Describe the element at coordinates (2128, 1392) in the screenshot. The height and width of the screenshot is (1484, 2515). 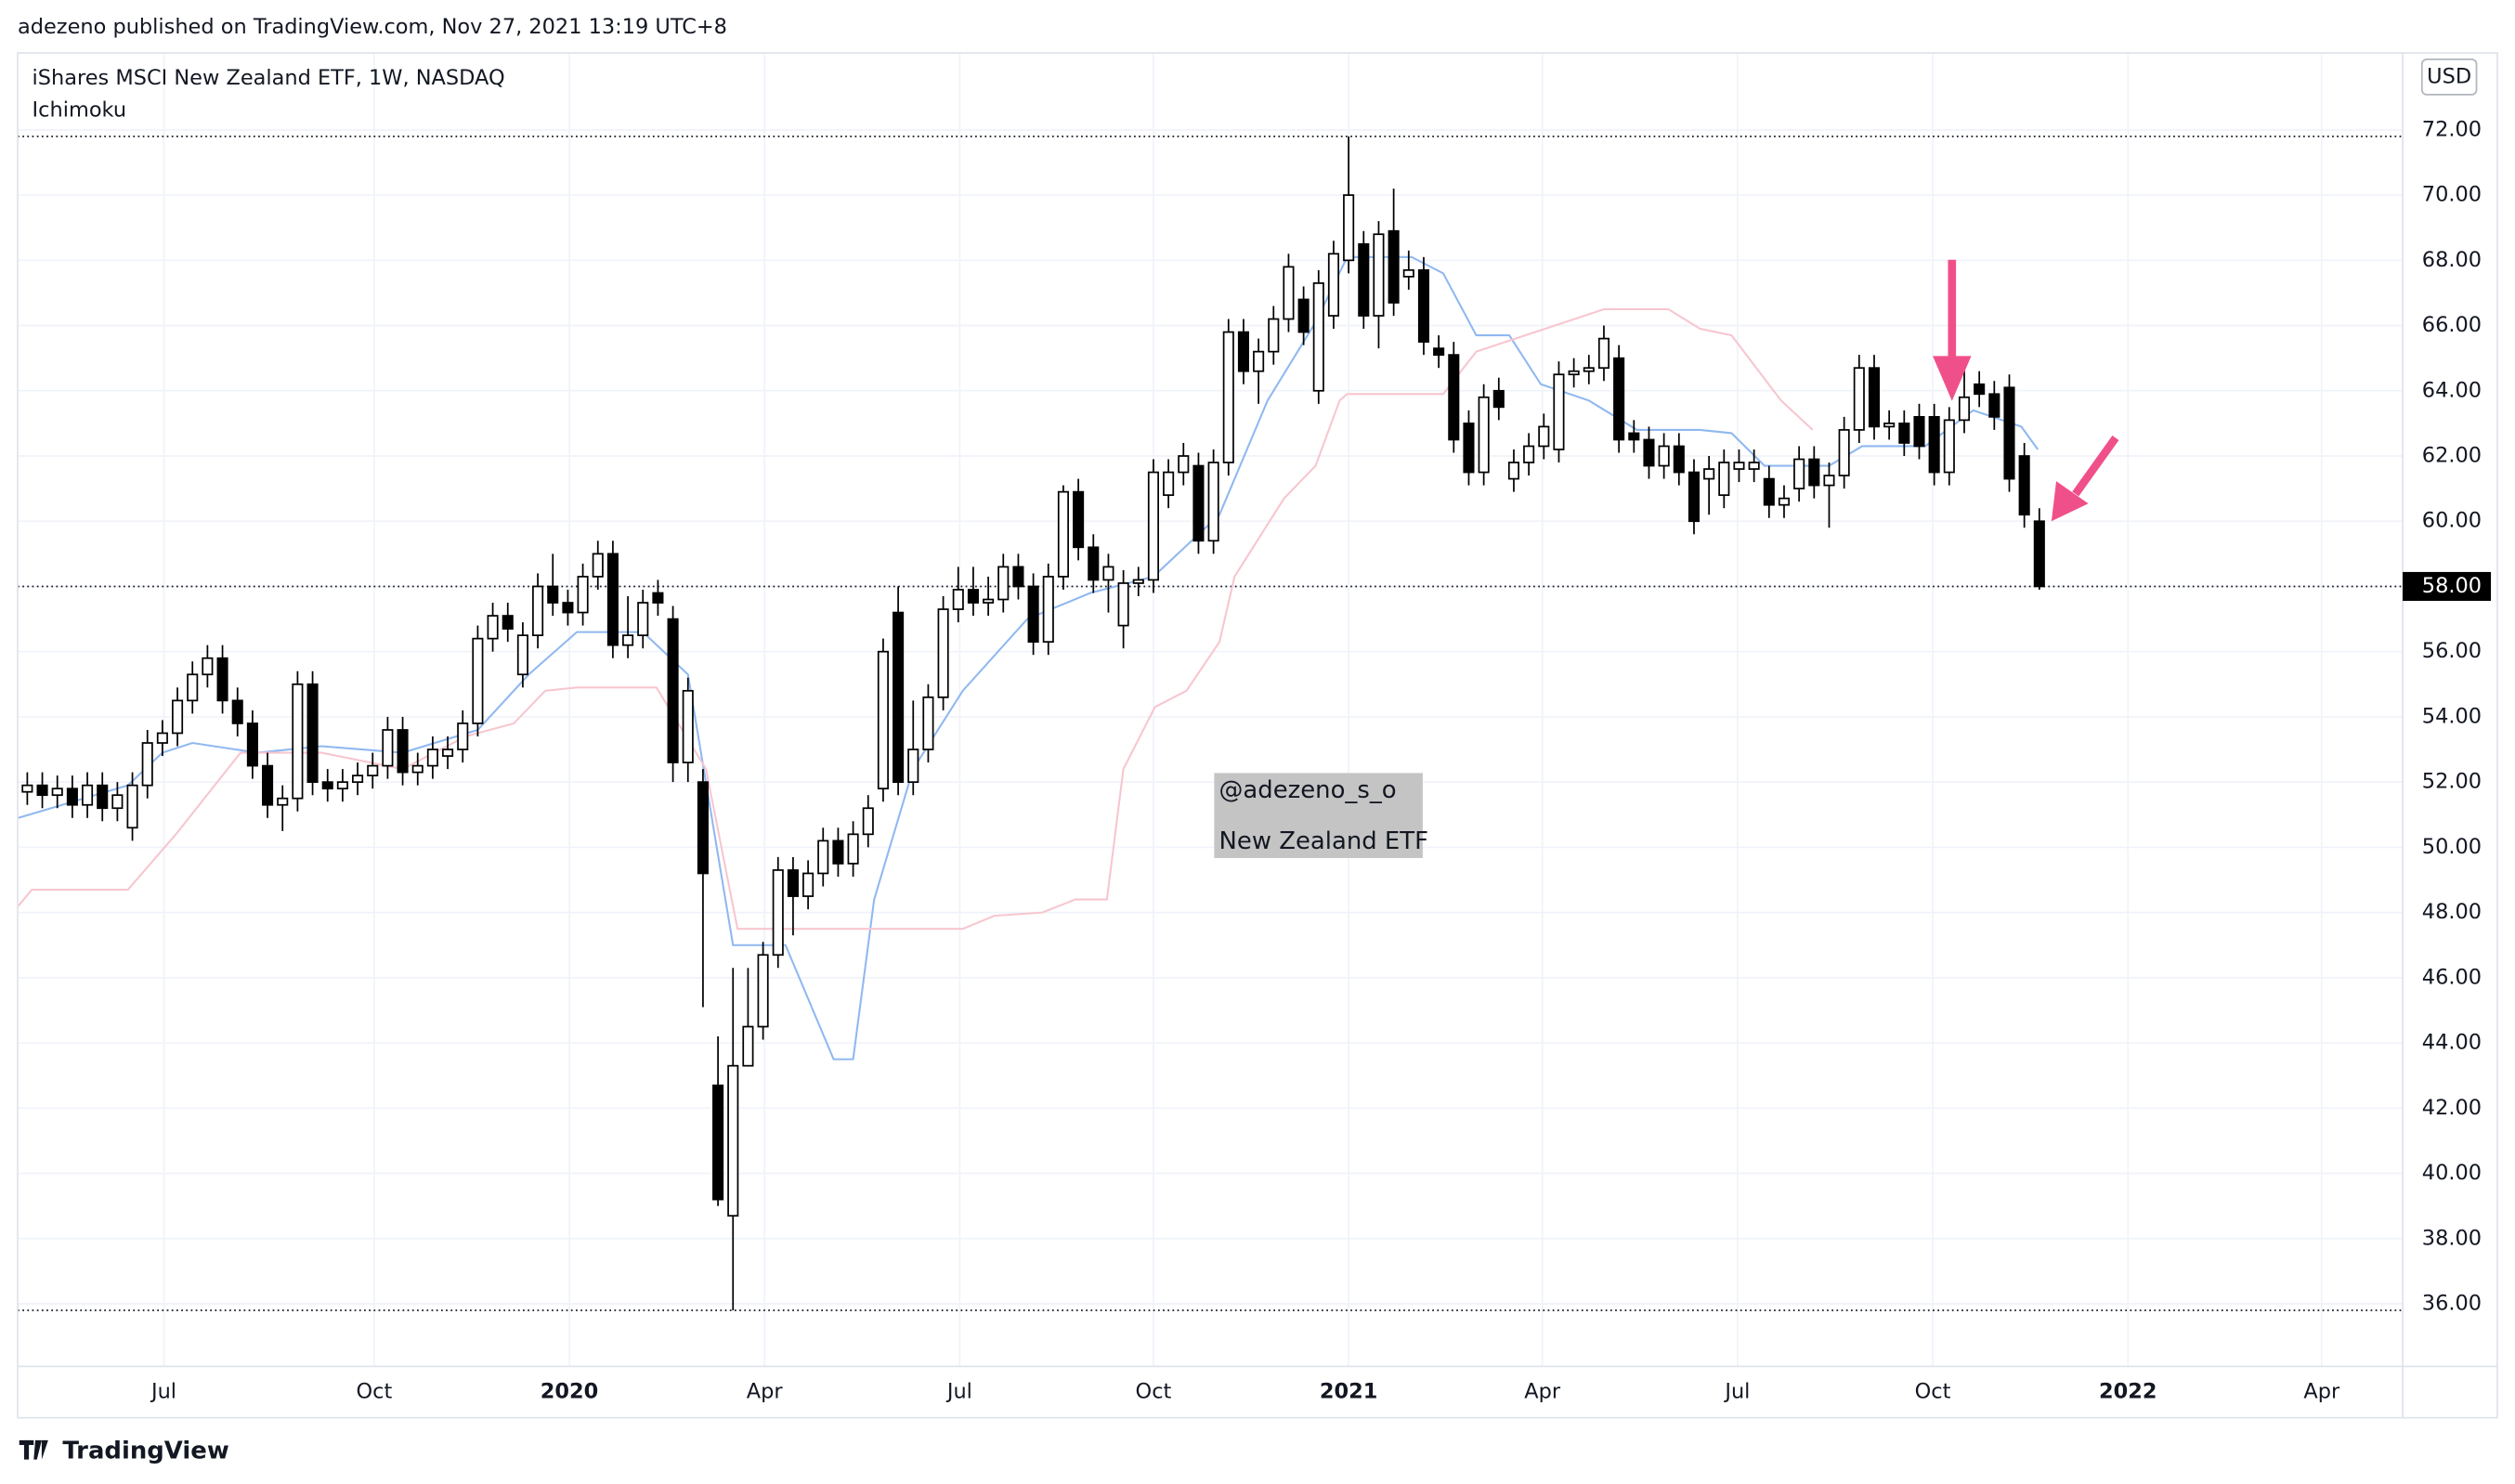
I see `x-tick-label: 2022` at that location.